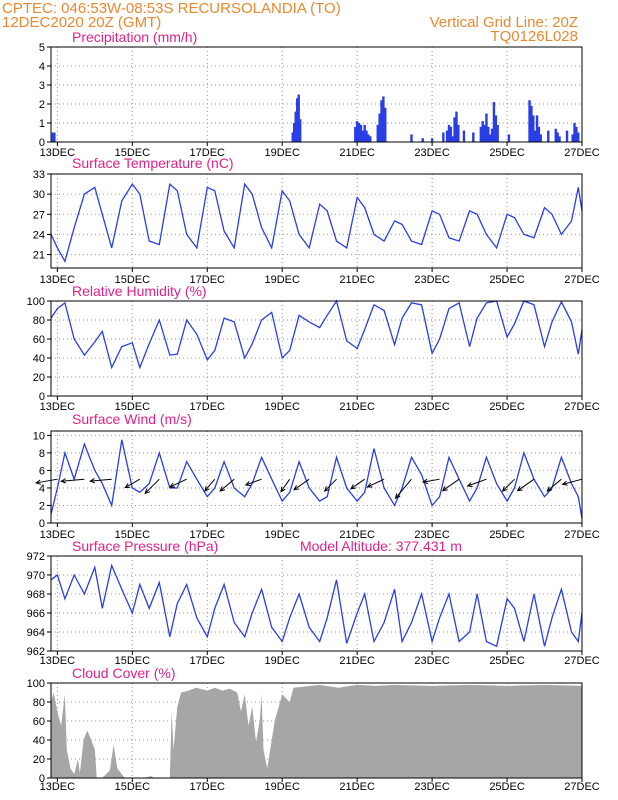  I want to click on panel-title: Relative Humidity (%), so click(139, 291).